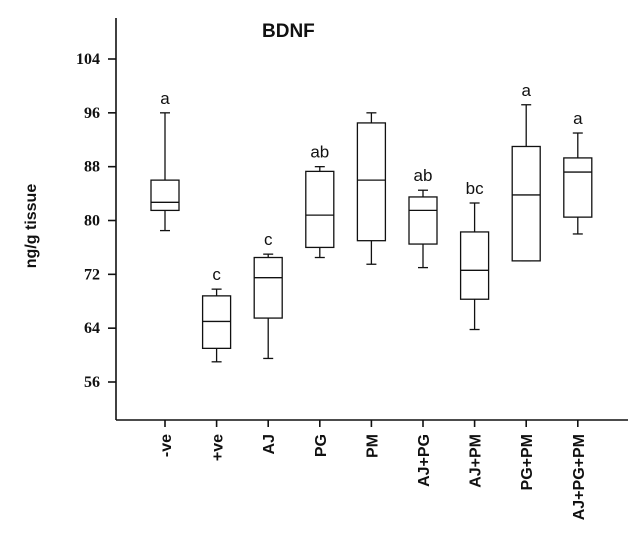  What do you see at coordinates (218, 447) in the screenshot?
I see `x-tick-label: +ve` at bounding box center [218, 447].